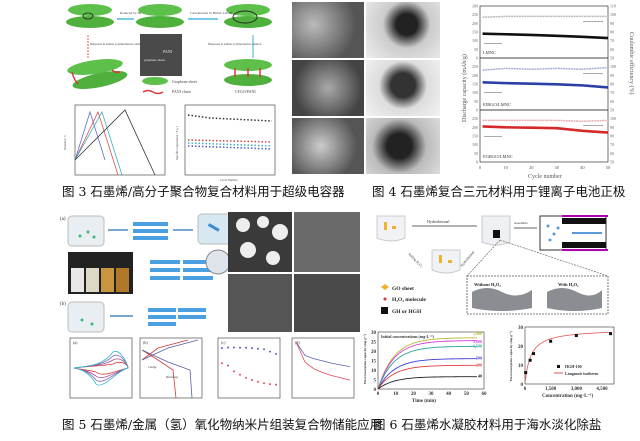 The image size is (640, 441). I want to click on fig6-left-xlabel: Time (min), so click(424, 401).